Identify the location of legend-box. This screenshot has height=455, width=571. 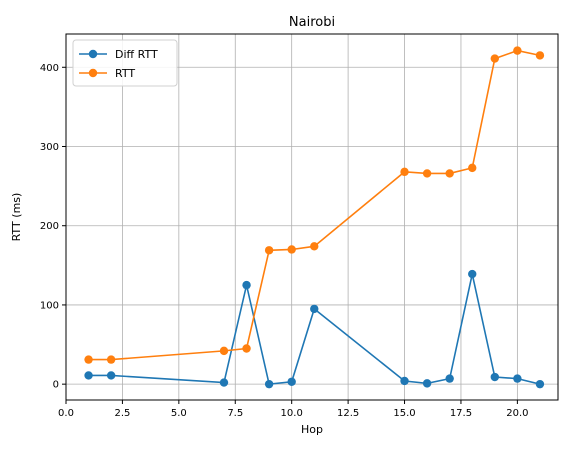
(125, 63).